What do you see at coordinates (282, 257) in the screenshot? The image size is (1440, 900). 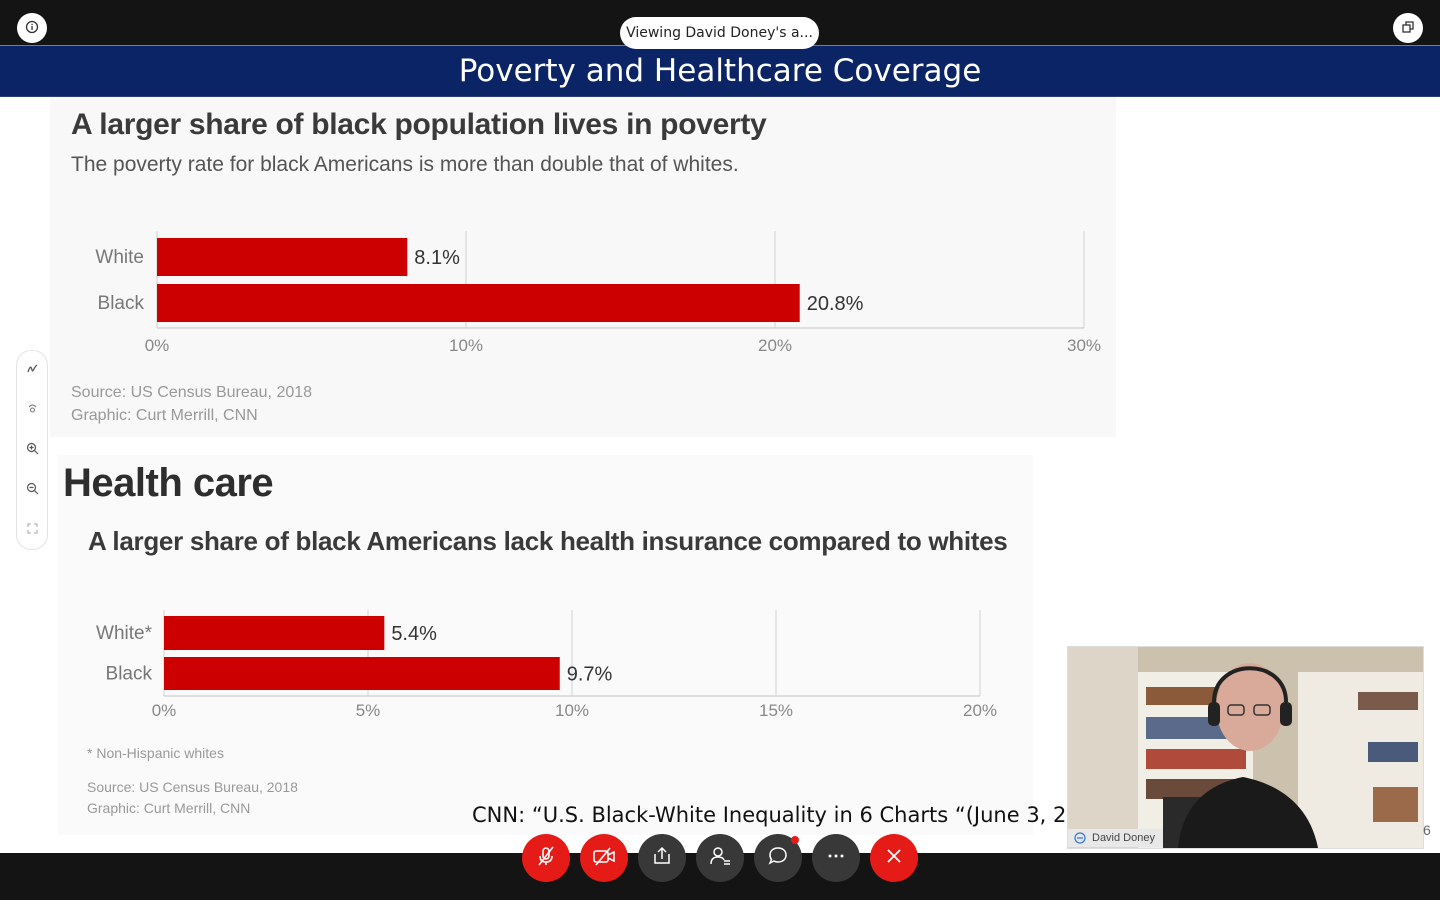 I see `poverty-bar-white` at bounding box center [282, 257].